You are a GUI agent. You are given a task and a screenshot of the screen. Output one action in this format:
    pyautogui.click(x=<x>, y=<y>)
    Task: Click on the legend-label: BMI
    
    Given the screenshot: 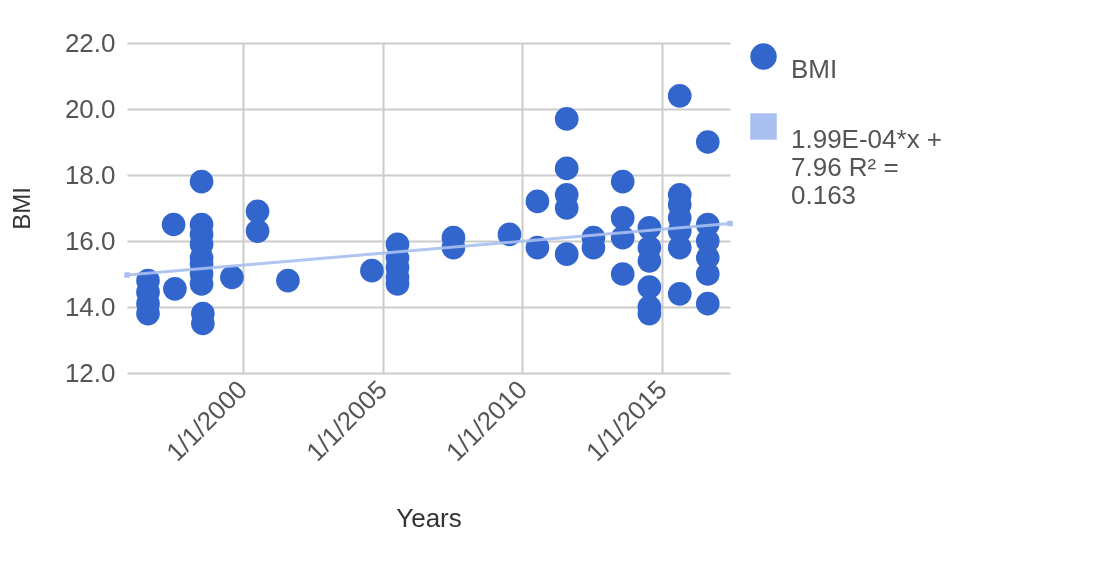 What is the action you would take?
    pyautogui.click(x=814, y=68)
    